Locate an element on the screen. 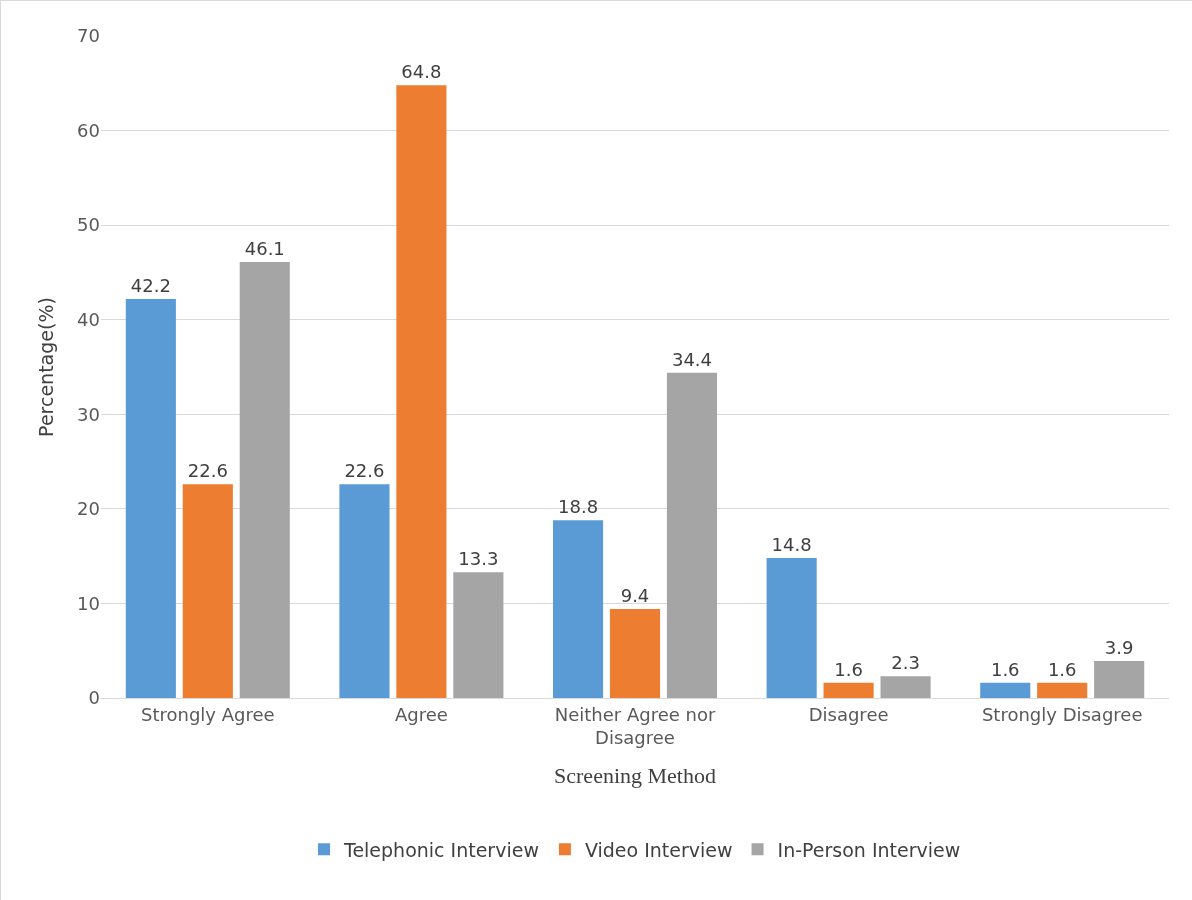 The width and height of the screenshot is (1192, 900). data-label: 9.4 is located at coordinates (635, 596).